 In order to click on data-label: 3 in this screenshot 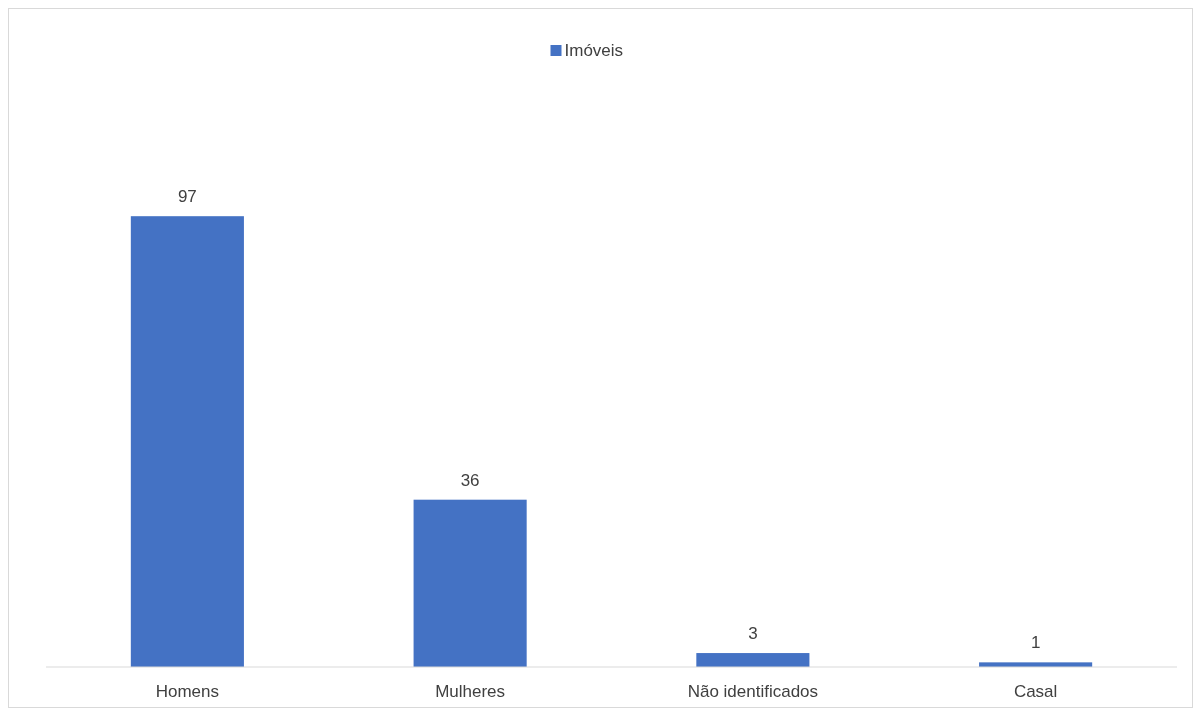, I will do `click(753, 634)`.